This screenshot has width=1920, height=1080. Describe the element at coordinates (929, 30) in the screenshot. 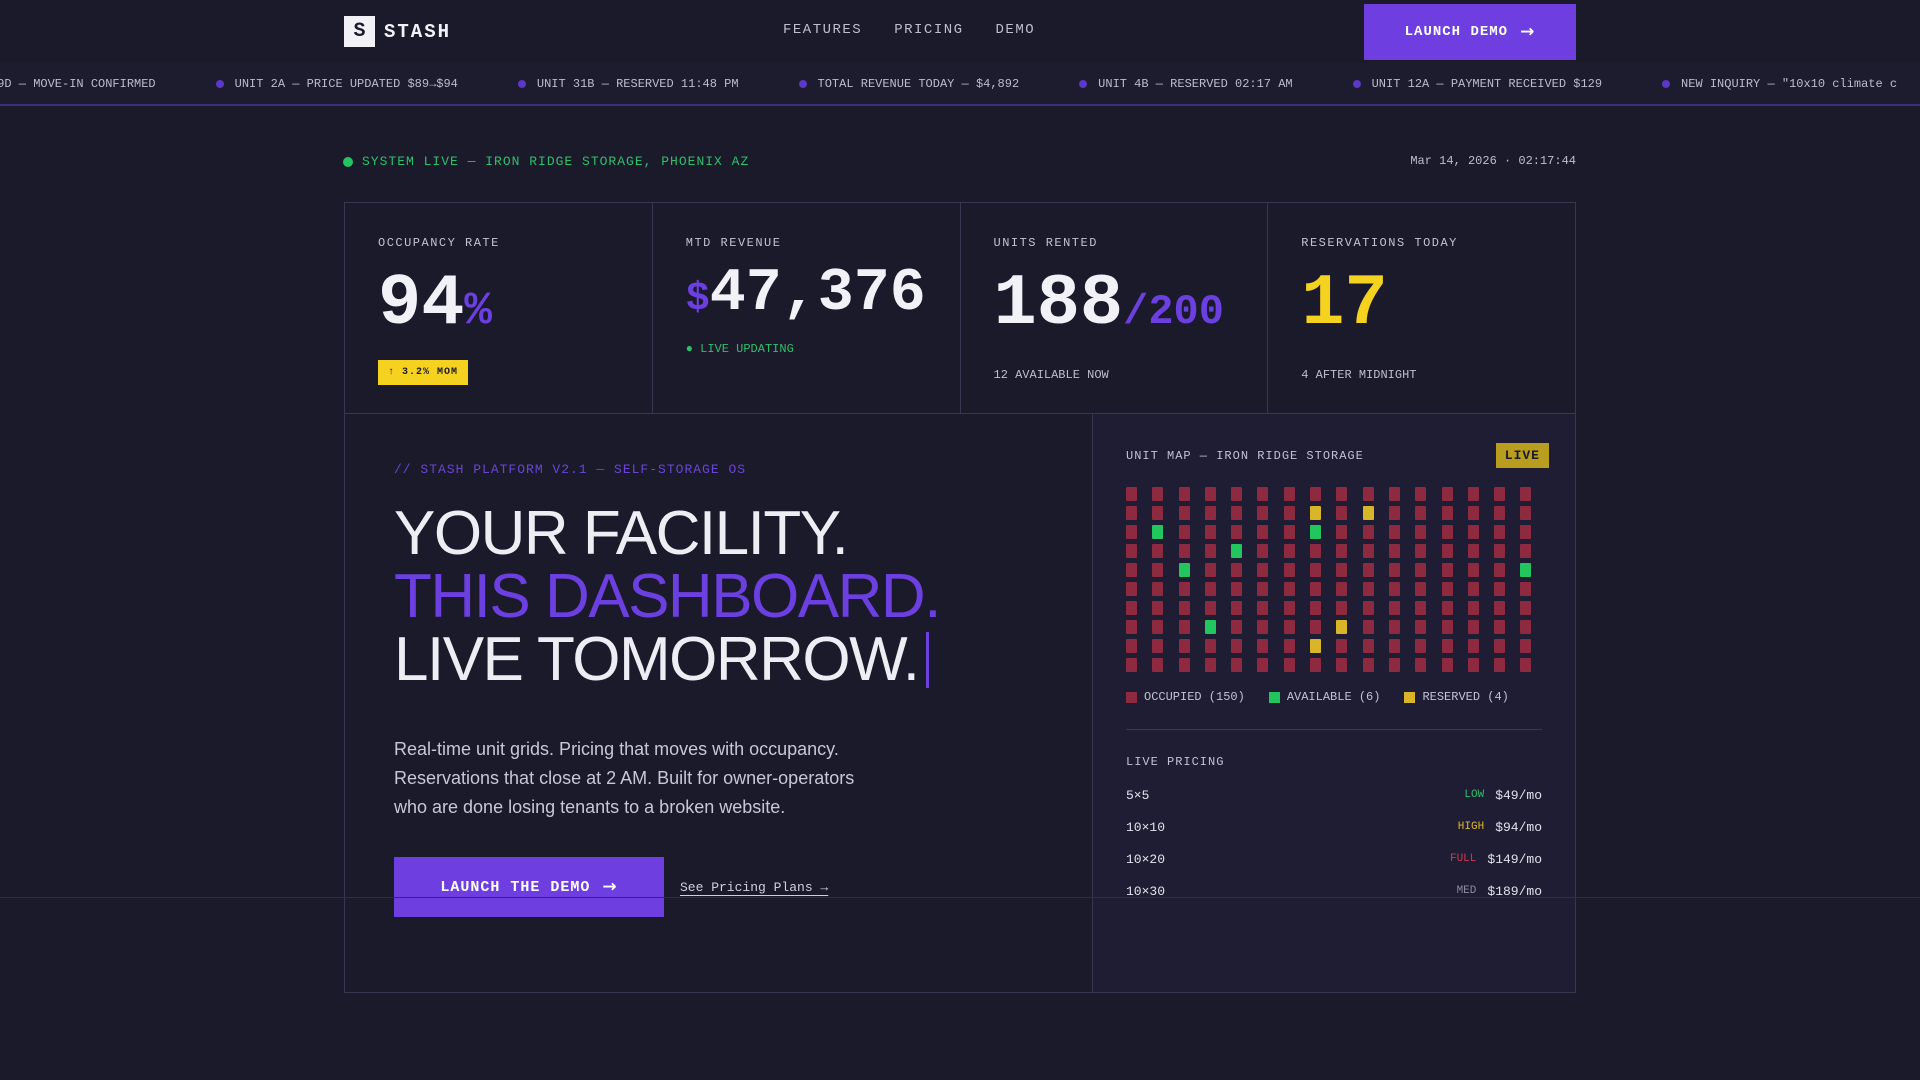

I see `nav-link-pricing: PRICING` at that location.